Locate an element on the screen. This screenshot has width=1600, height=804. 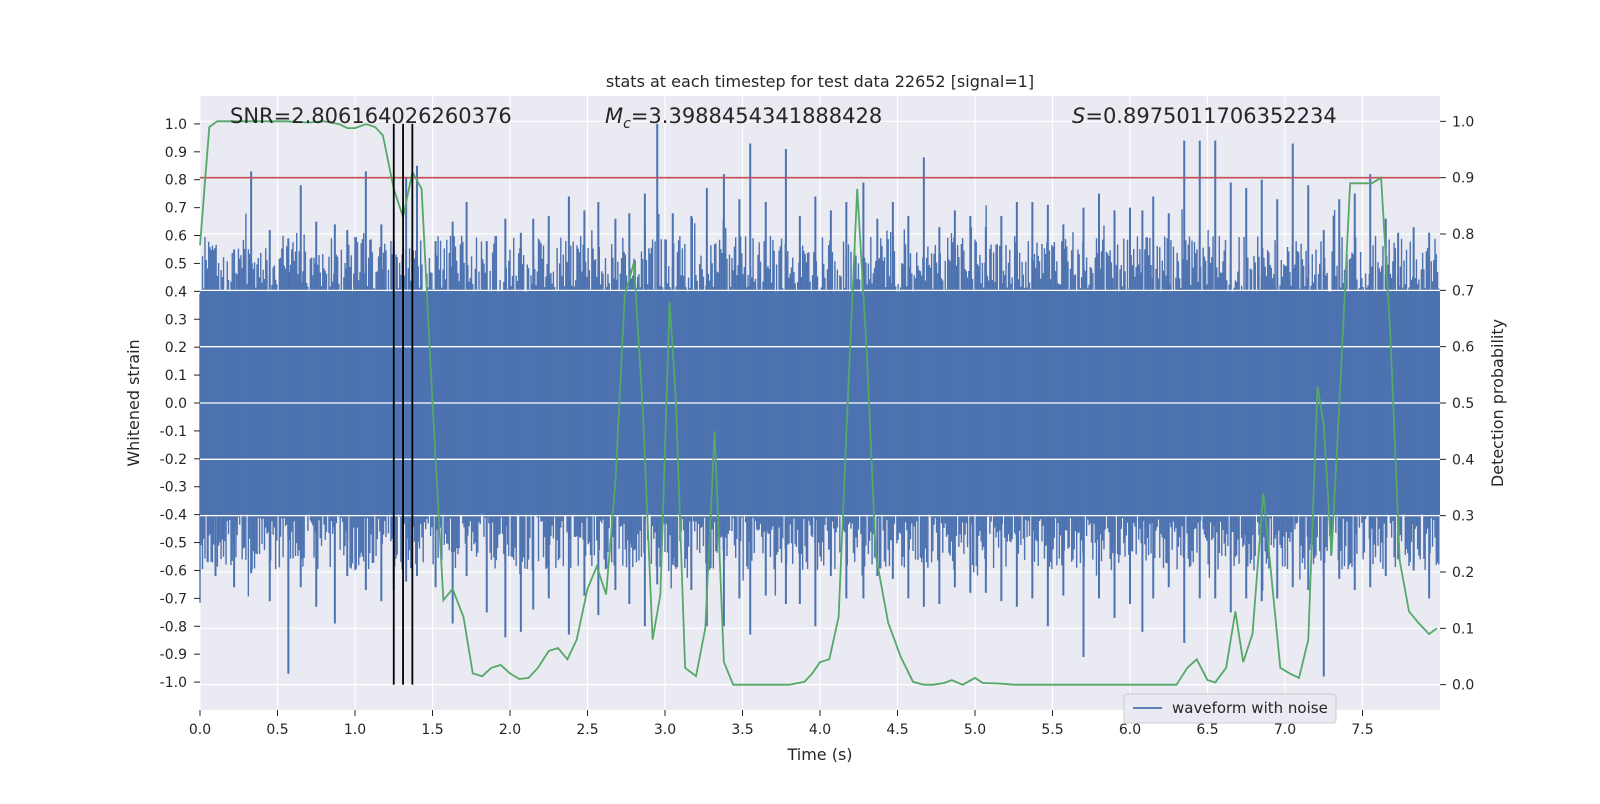
y-tick-label: -0.6 is located at coordinates (173, 571).